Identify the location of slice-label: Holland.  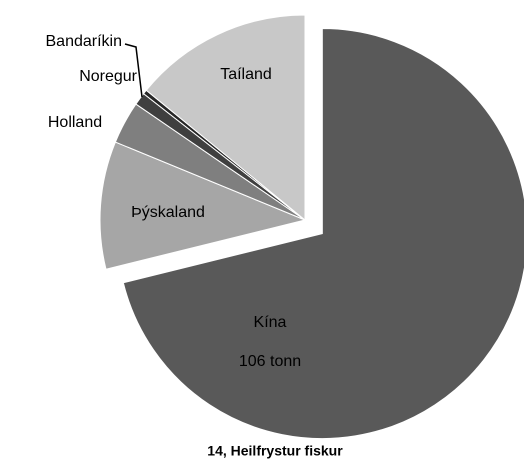
(75, 122).